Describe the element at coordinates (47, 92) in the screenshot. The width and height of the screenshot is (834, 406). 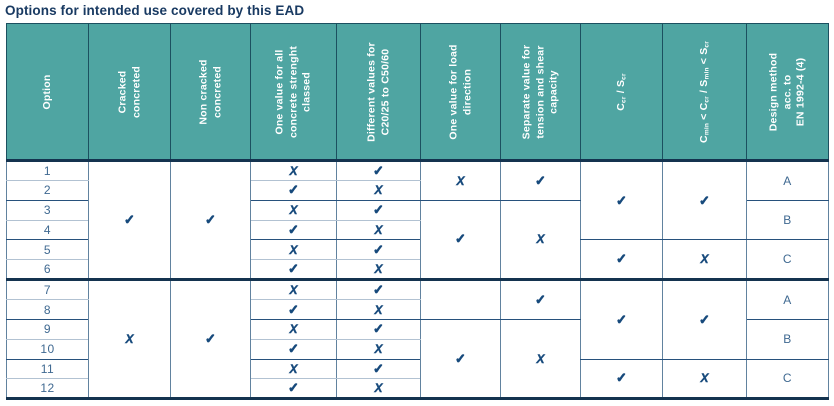
I see `column-header-option: Option` at that location.